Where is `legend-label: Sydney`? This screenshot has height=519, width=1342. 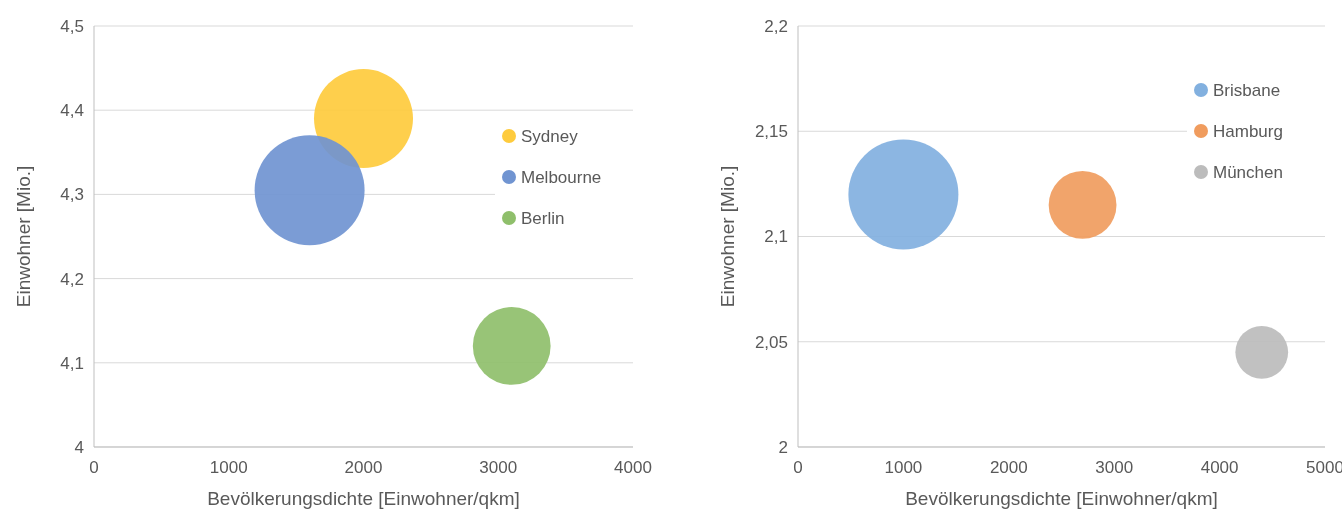 legend-label: Sydney is located at coordinates (550, 136).